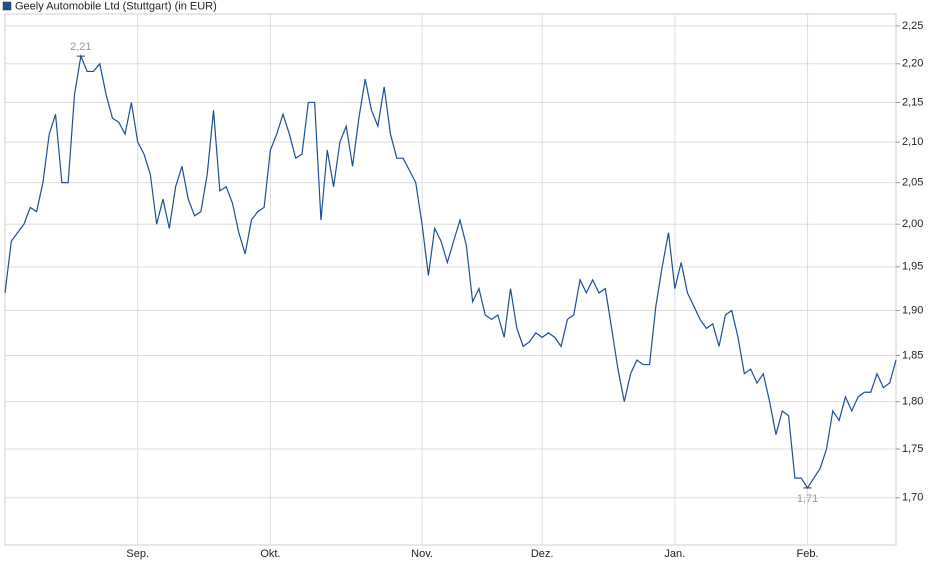 This screenshot has width=940, height=579. What do you see at coordinates (422, 554) in the screenshot?
I see `x-tick-label: Nov.` at bounding box center [422, 554].